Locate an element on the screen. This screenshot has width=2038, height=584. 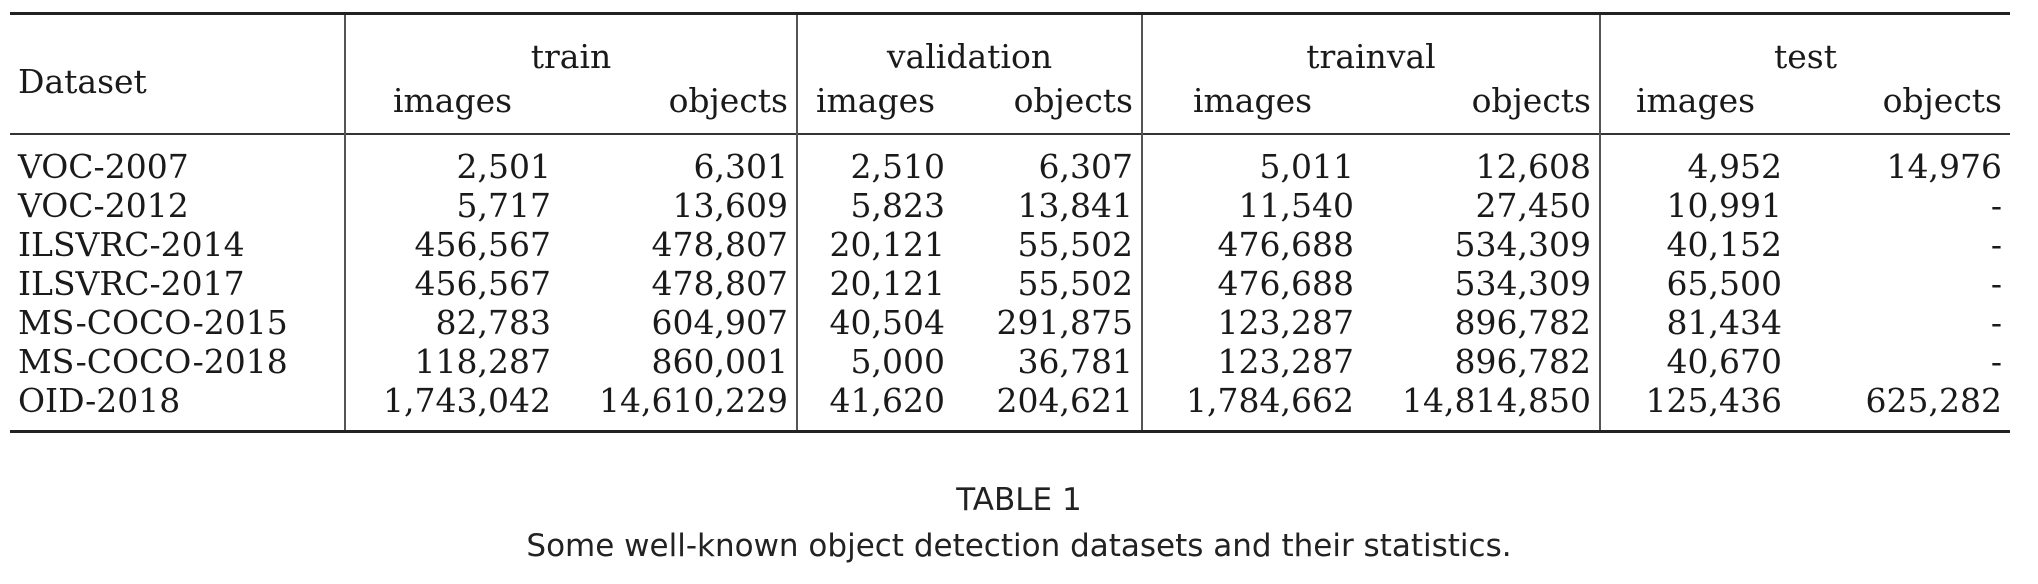
train-objects-header: objects is located at coordinates (728, 100).